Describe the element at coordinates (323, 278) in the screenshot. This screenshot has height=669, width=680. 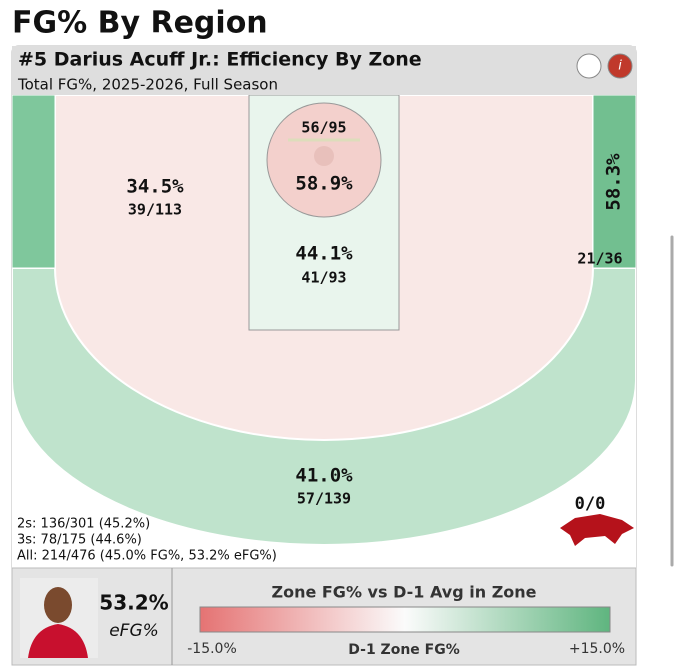
I see `zone-count: 41/93` at that location.